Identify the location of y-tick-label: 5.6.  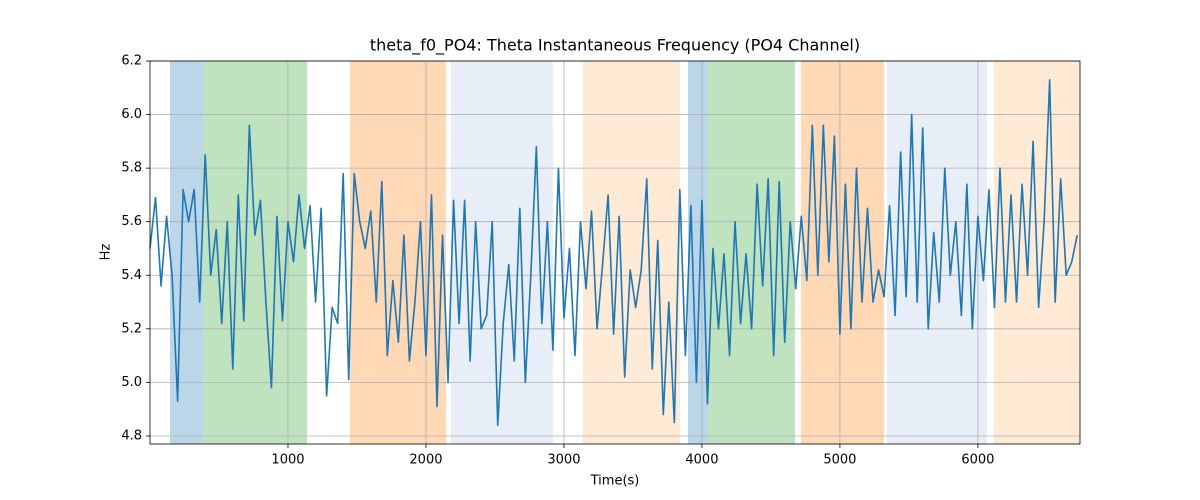
(131, 221).